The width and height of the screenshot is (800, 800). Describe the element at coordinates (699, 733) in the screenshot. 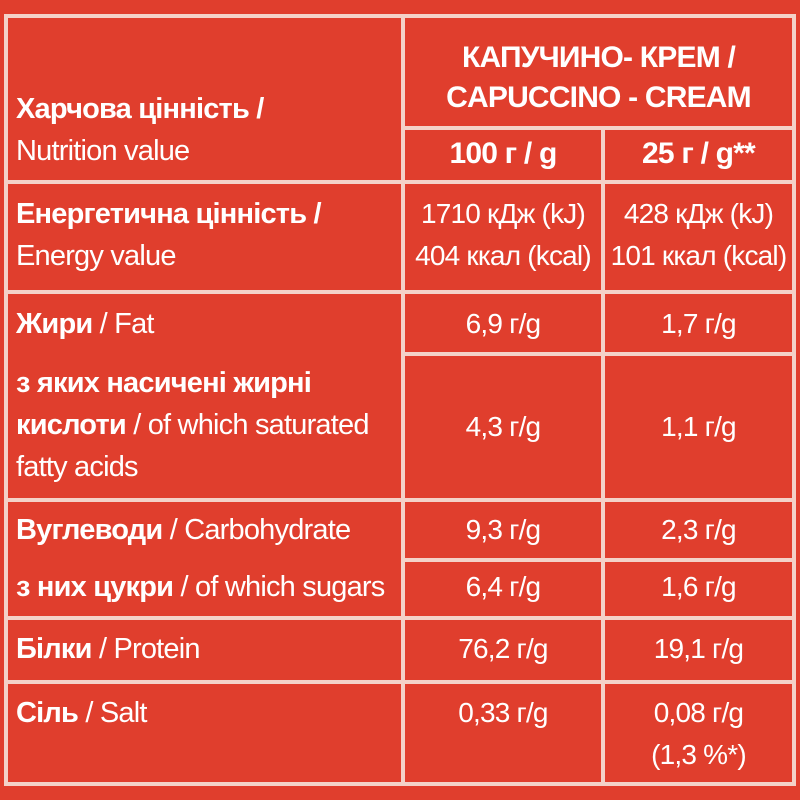

I see `salt-25g: 0,08 г/g (1,3 %*)` at that location.